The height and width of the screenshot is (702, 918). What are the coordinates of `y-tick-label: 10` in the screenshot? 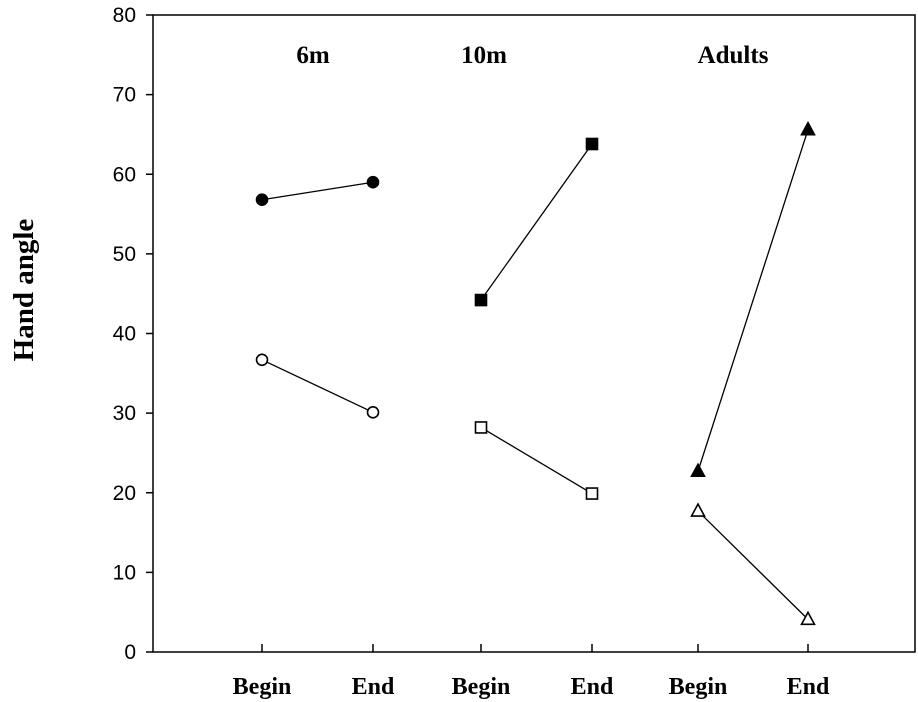 It's located at (124, 572).